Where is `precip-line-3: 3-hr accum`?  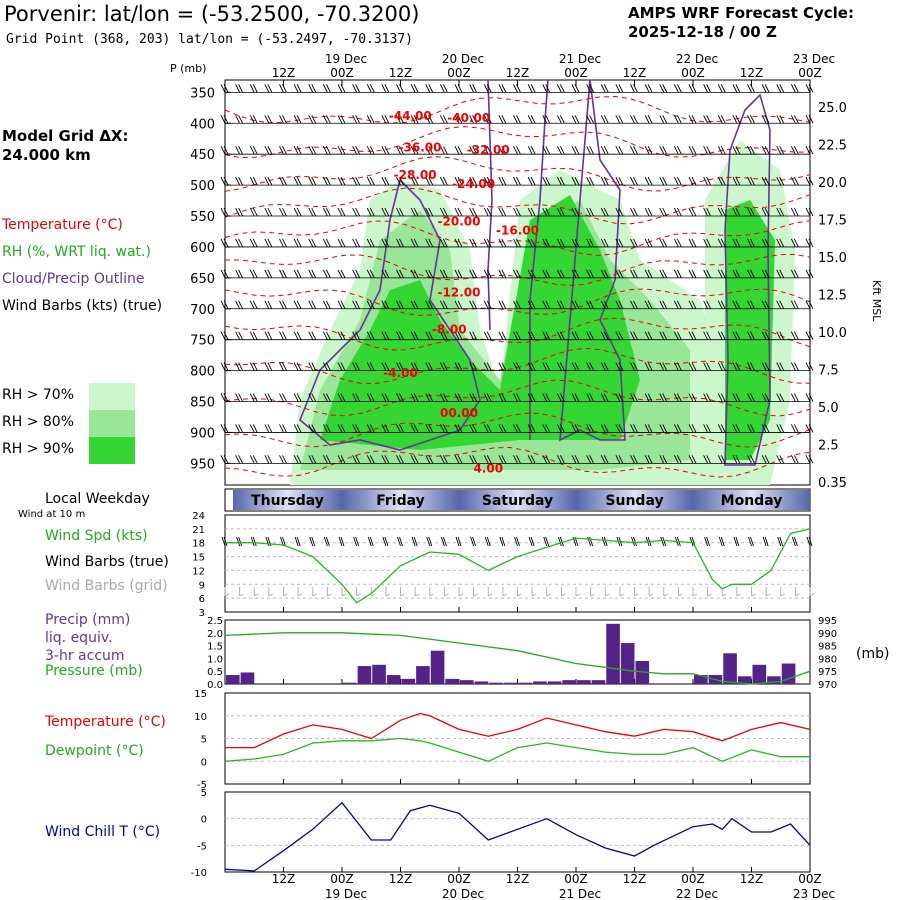
precip-line-3: 3-hr accum is located at coordinates (85, 656).